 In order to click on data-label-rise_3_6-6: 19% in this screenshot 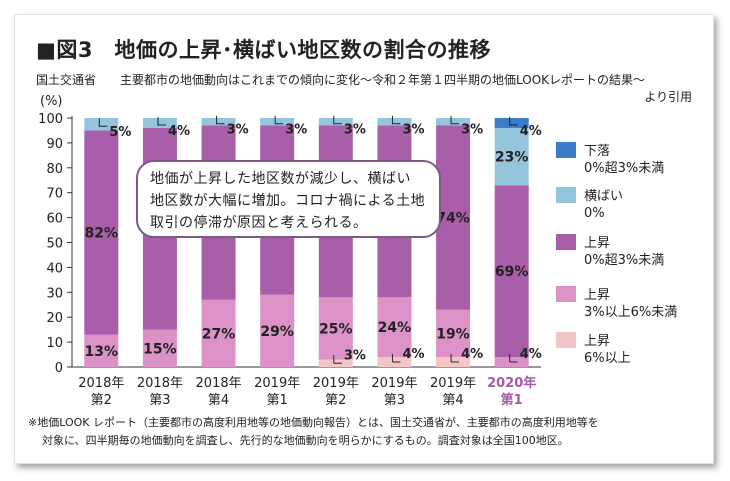, I will do `click(453, 334)`.